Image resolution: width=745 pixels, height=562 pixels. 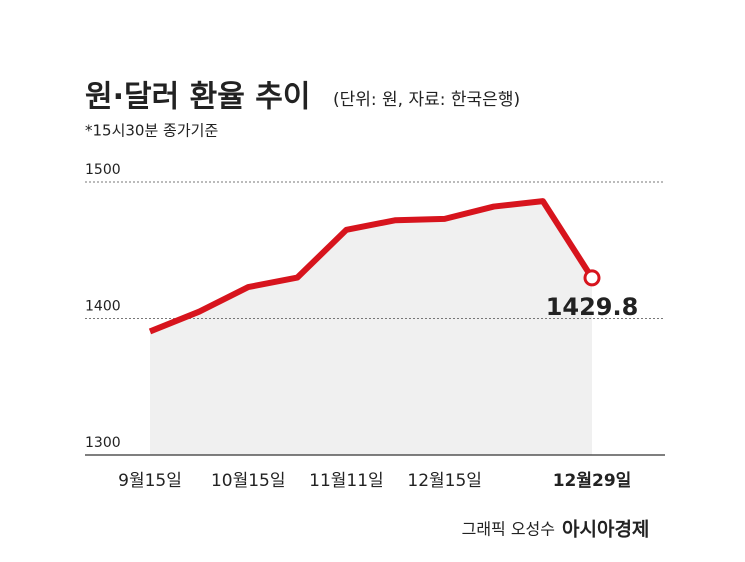 What do you see at coordinates (508, 529) in the screenshot?
I see `credit: 그래픽 오성수` at bounding box center [508, 529].